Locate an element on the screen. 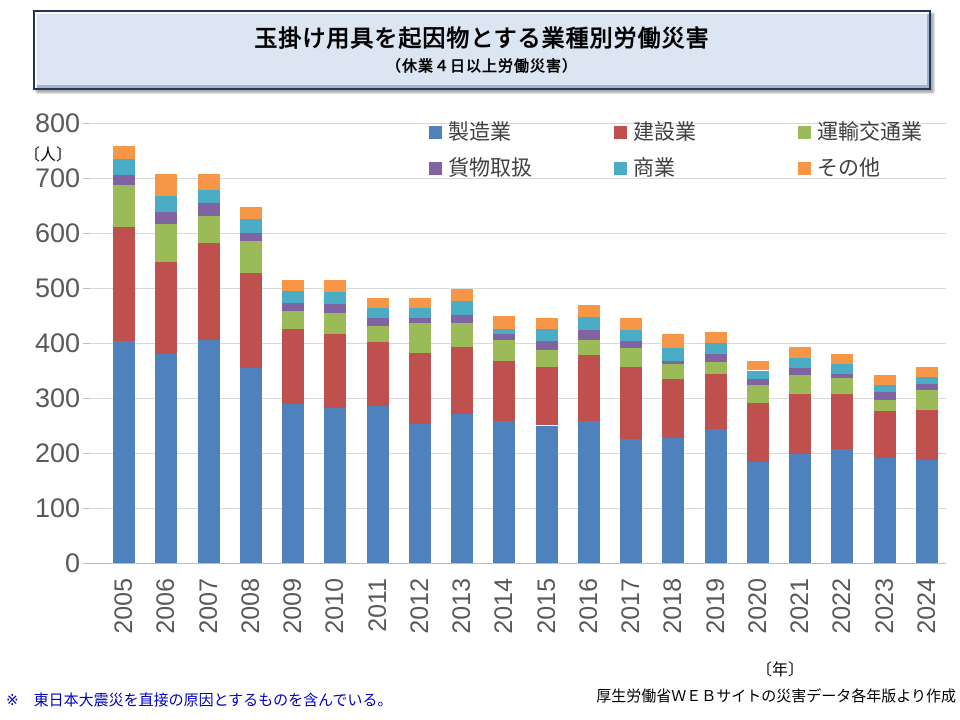 The width and height of the screenshot is (960, 720). x-tick-label: 2022 is located at coordinates (842, 606).